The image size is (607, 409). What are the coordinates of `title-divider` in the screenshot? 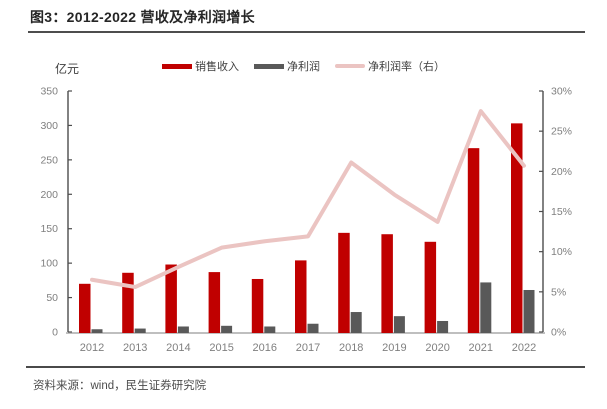 It's located at (306, 32).